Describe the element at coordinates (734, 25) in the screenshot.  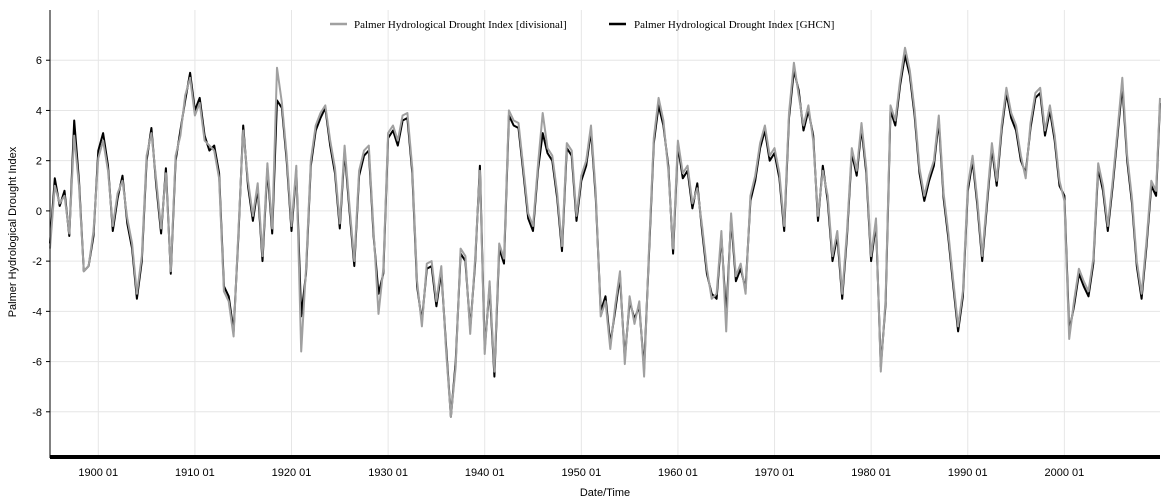
I see `legend-label-ghcn: Palmer Hydrological Drought Index [GHCN]` at that location.